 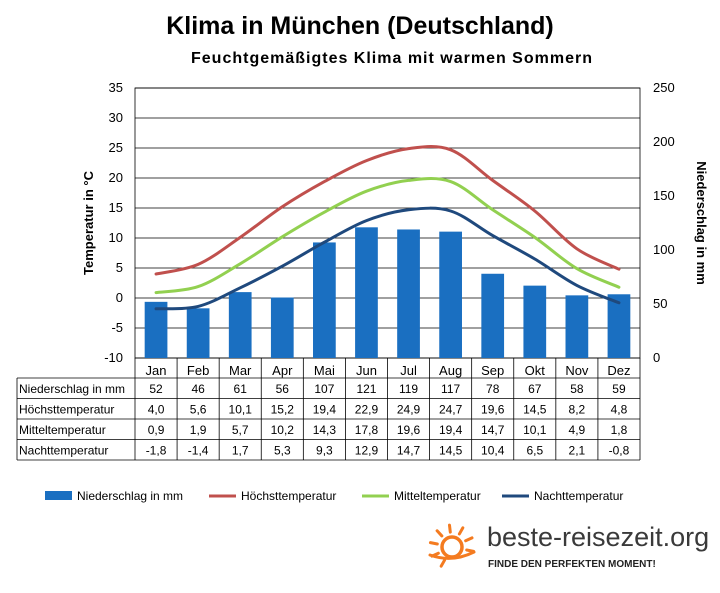 What do you see at coordinates (116, 207) in the screenshot?
I see `y-tick-left: 15` at bounding box center [116, 207].